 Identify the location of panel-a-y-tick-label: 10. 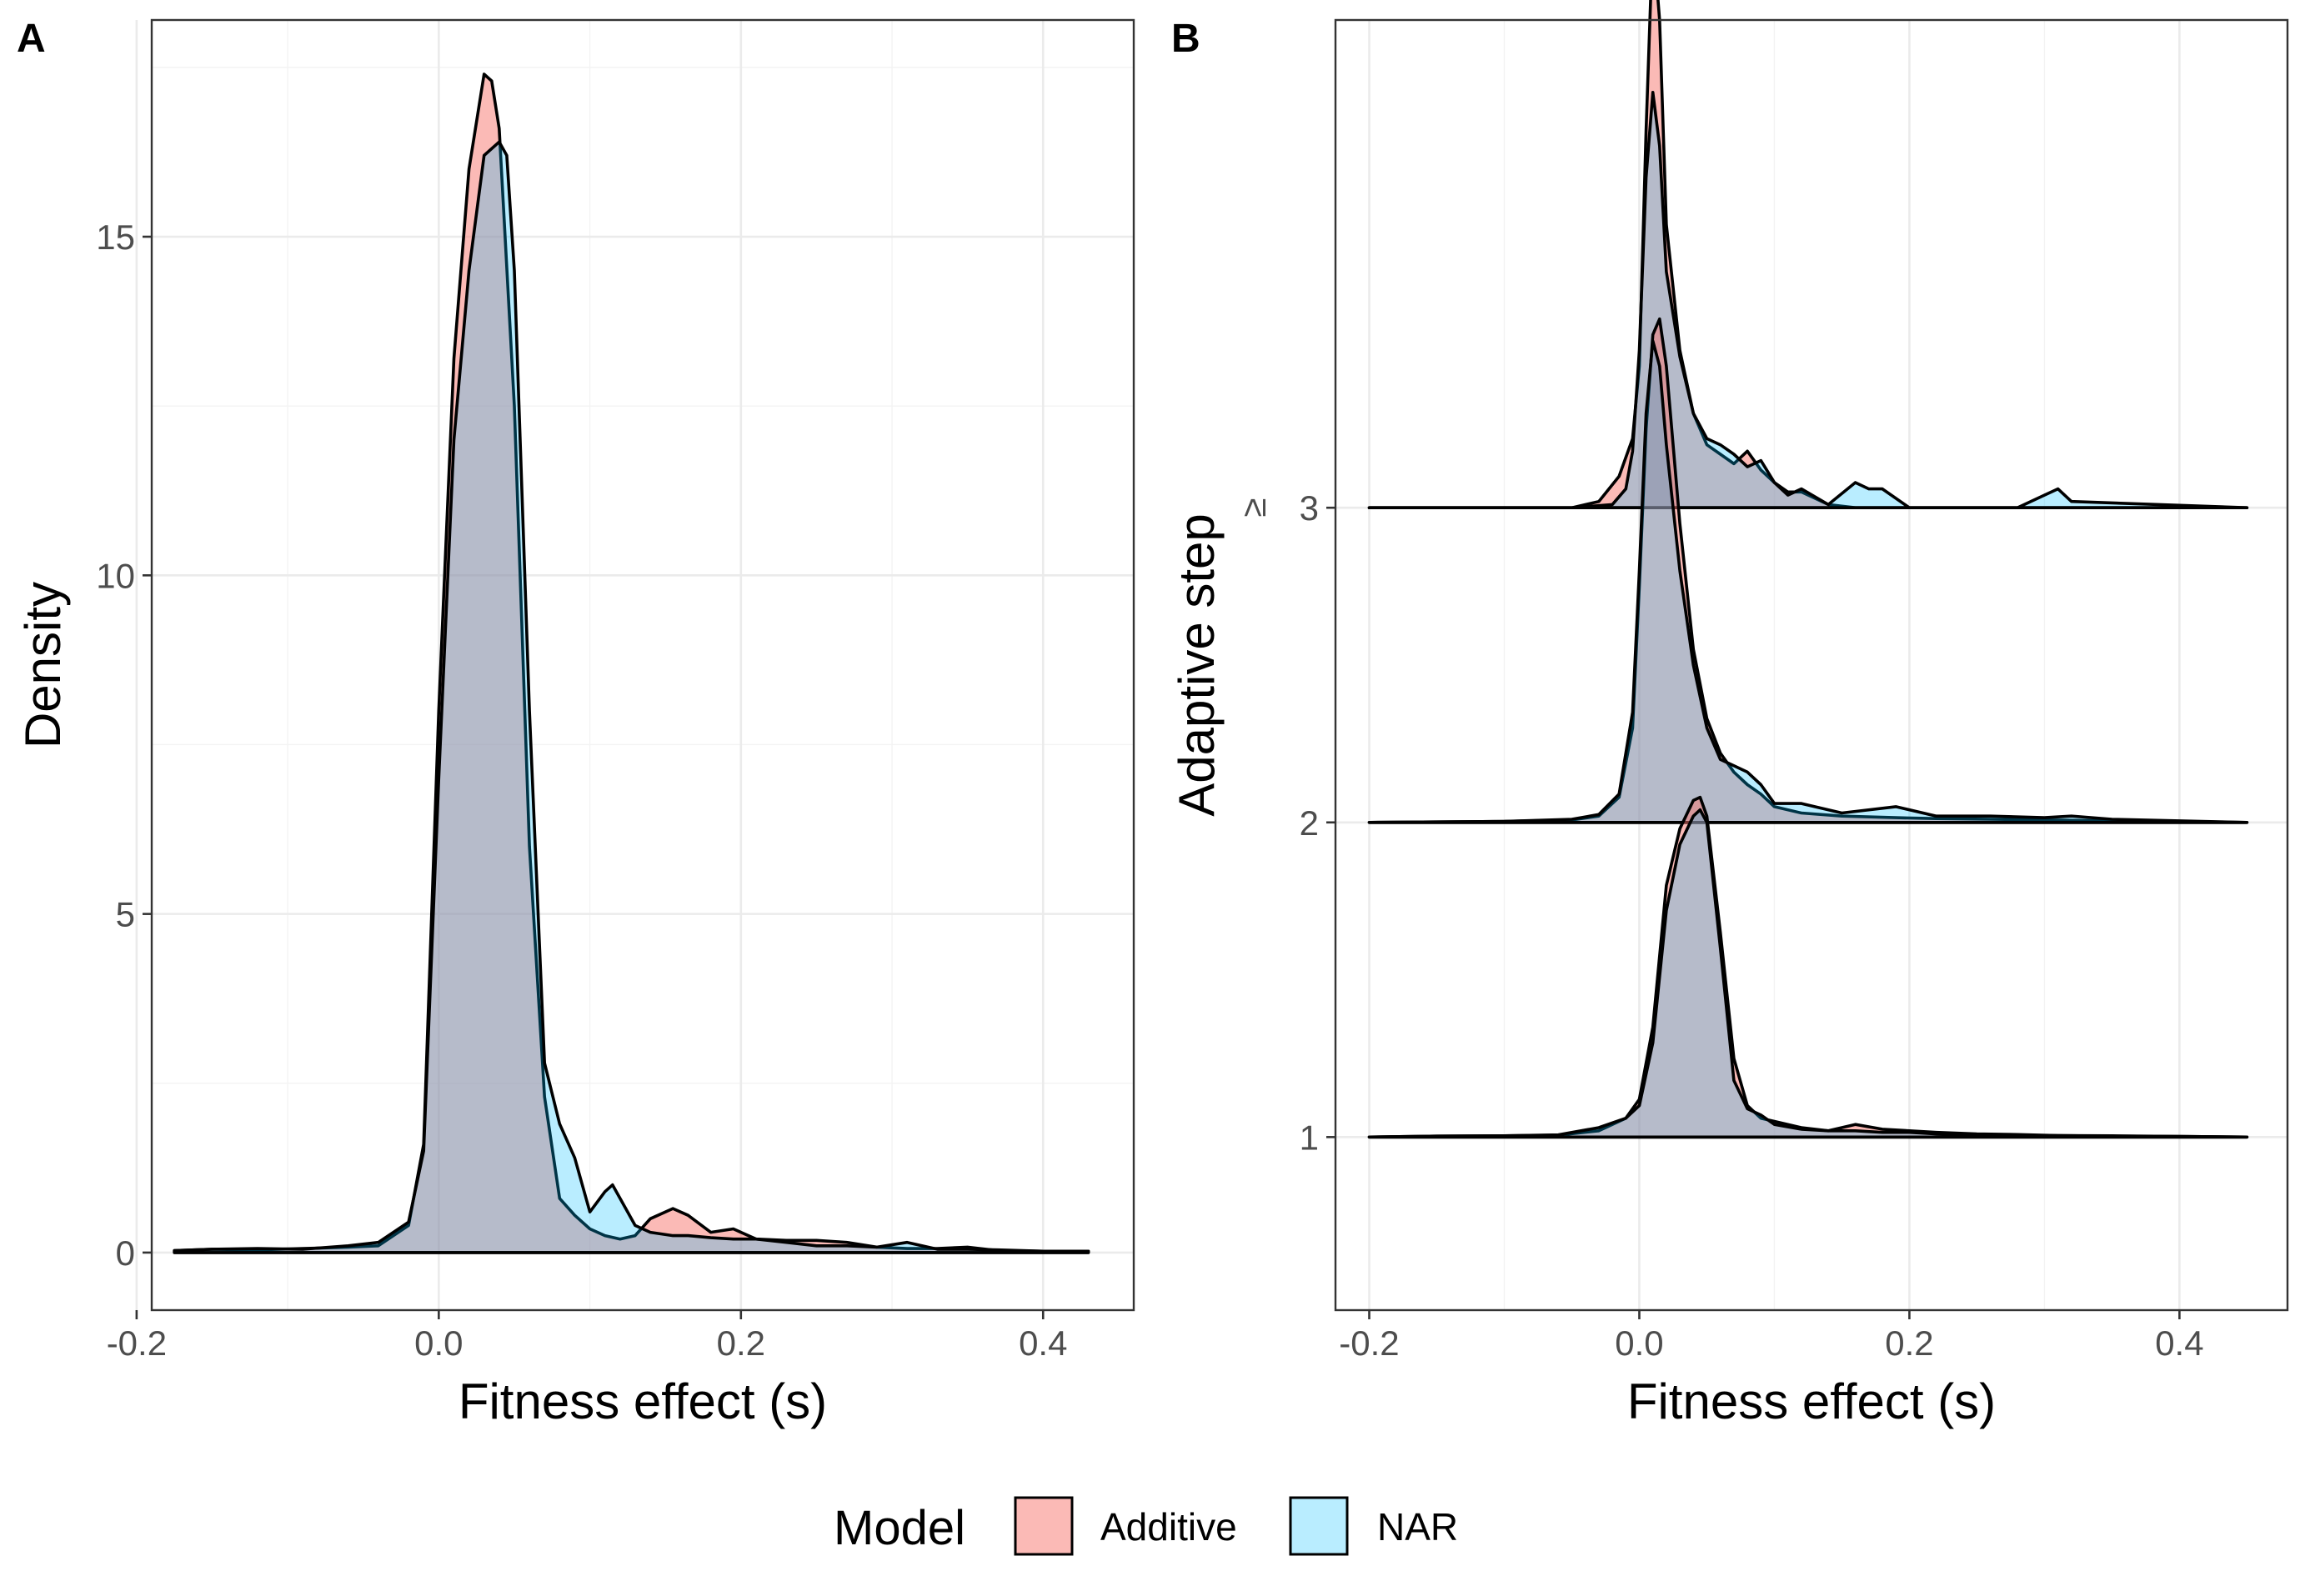
(115, 575).